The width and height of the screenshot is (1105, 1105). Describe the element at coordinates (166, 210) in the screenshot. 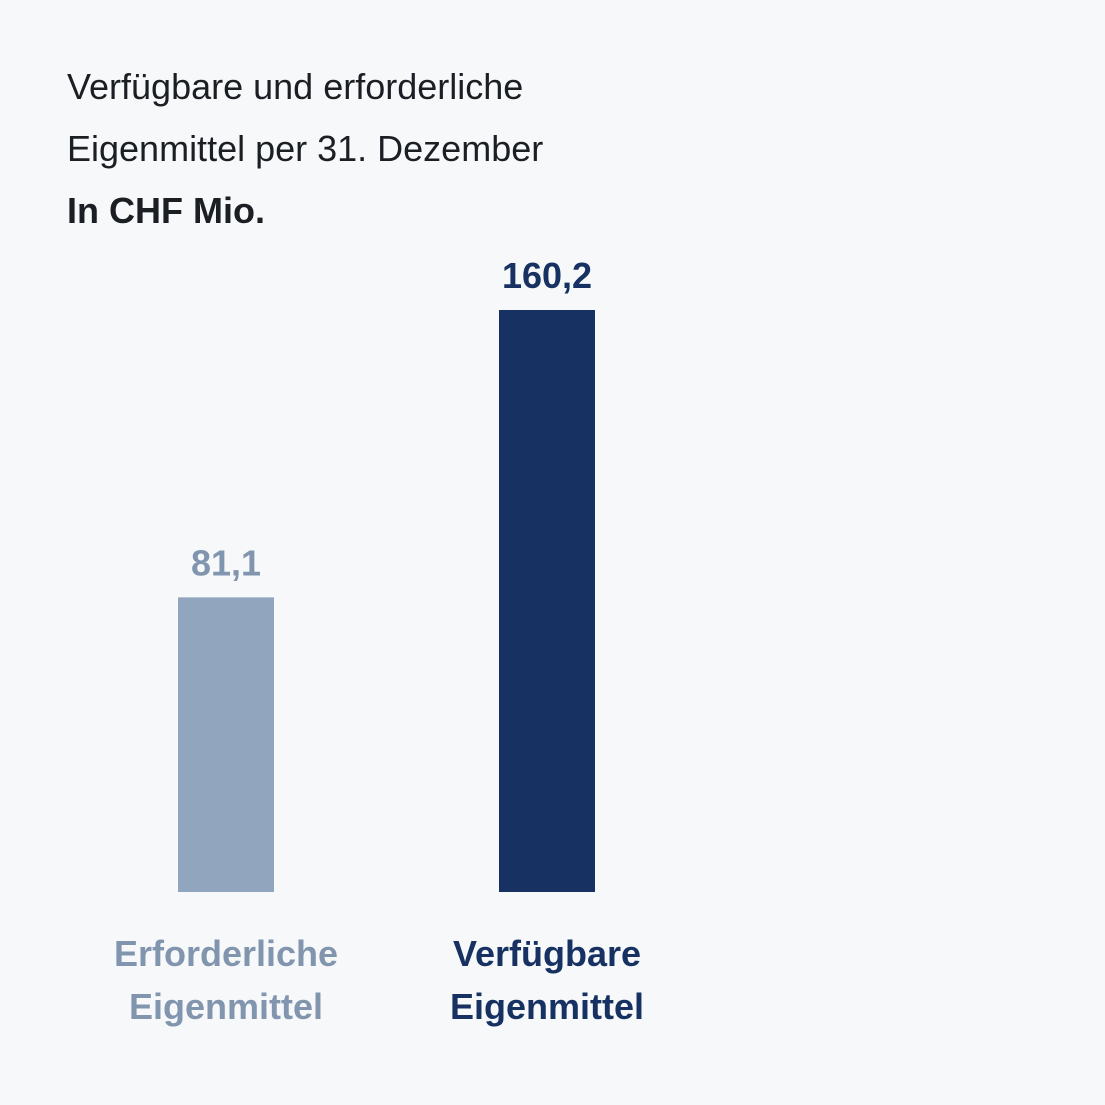

I see `chart-subtitle: In CHF Mio.` at that location.